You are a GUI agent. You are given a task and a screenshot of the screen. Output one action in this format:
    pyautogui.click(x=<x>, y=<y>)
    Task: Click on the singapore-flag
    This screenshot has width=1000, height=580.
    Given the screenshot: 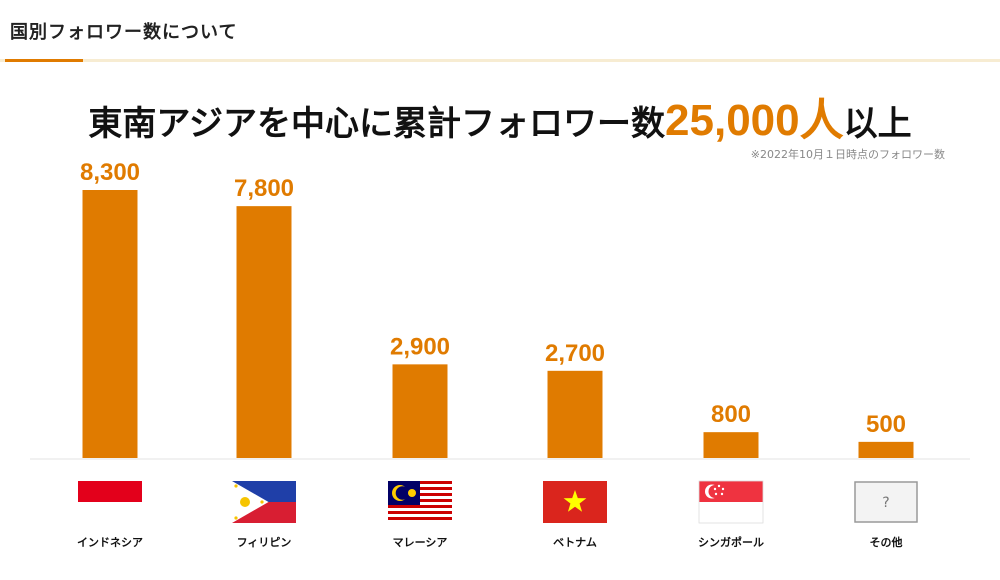 What is the action you would take?
    pyautogui.click(x=731, y=502)
    